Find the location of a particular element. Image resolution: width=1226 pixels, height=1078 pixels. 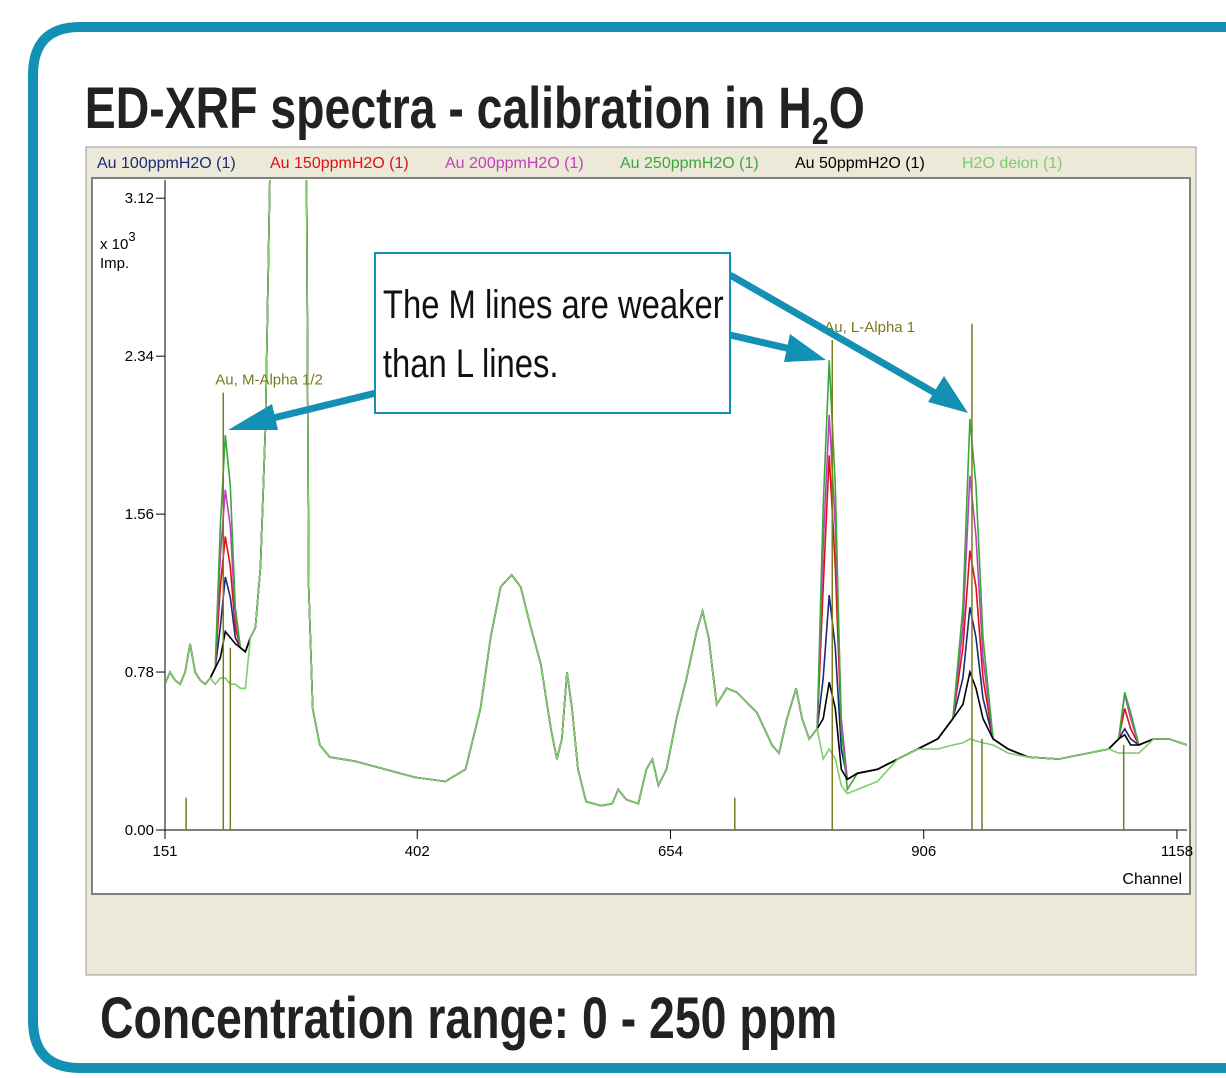

x-tick-label: 906 is located at coordinates (923, 851).